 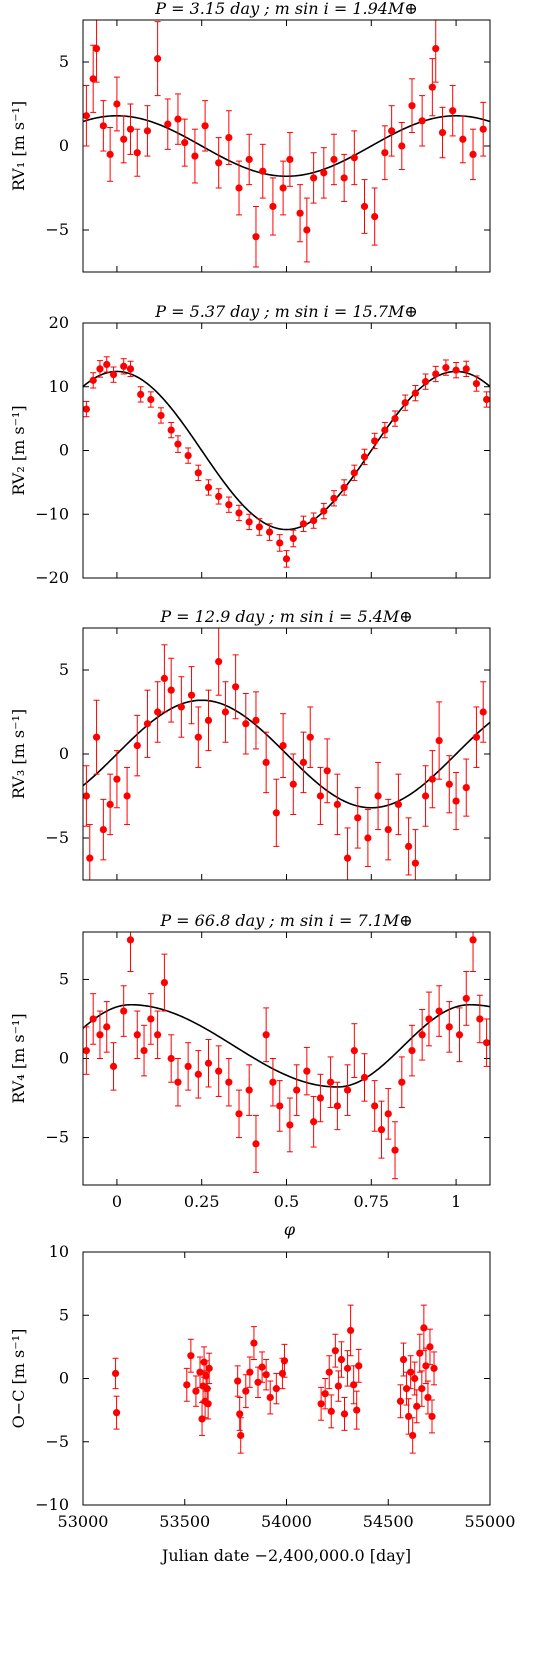 I want to click on y-axis-label: RV₄ [m s⁻¹], so click(x=18, y=1058).